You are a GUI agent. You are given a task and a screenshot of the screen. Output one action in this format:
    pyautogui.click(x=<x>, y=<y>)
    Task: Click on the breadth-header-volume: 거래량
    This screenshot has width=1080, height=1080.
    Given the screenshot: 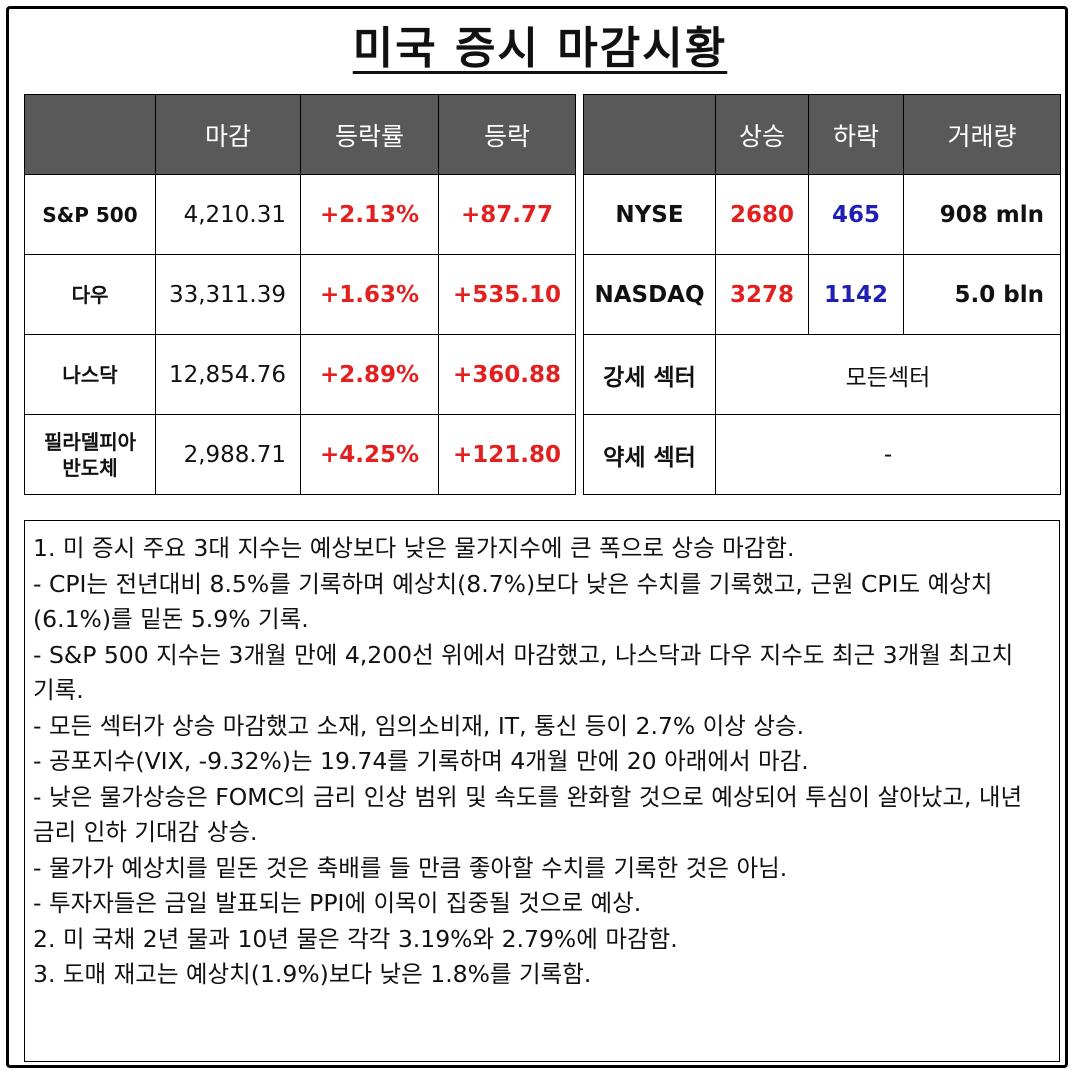 What is the action you would take?
    pyautogui.click(x=982, y=134)
    